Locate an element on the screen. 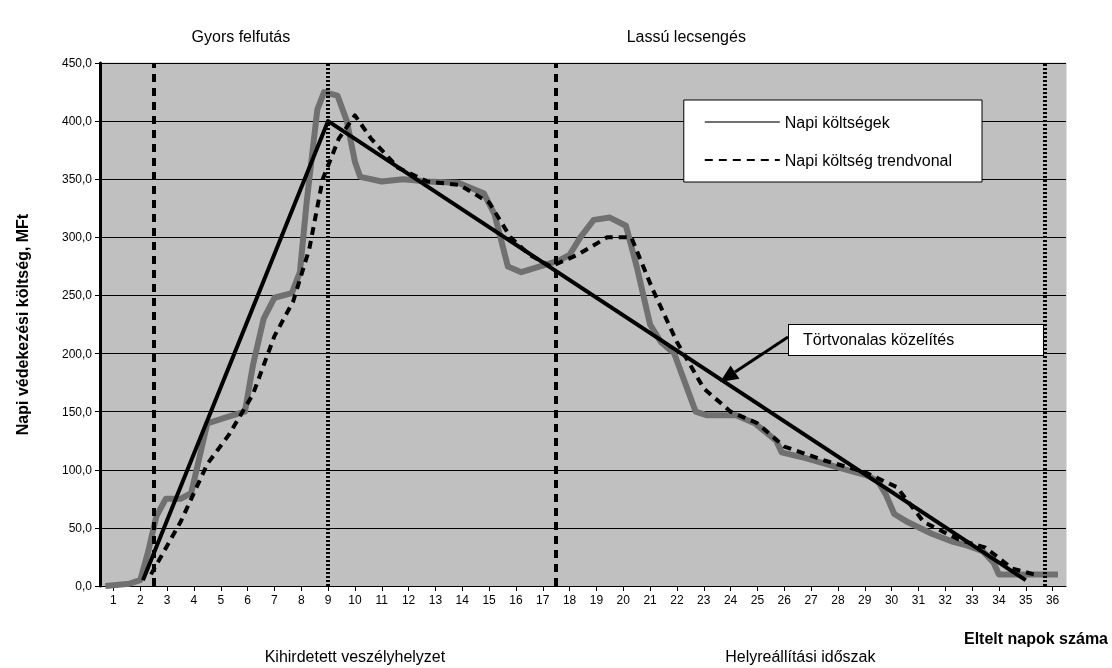  x-tick-label: 12 is located at coordinates (408, 600).